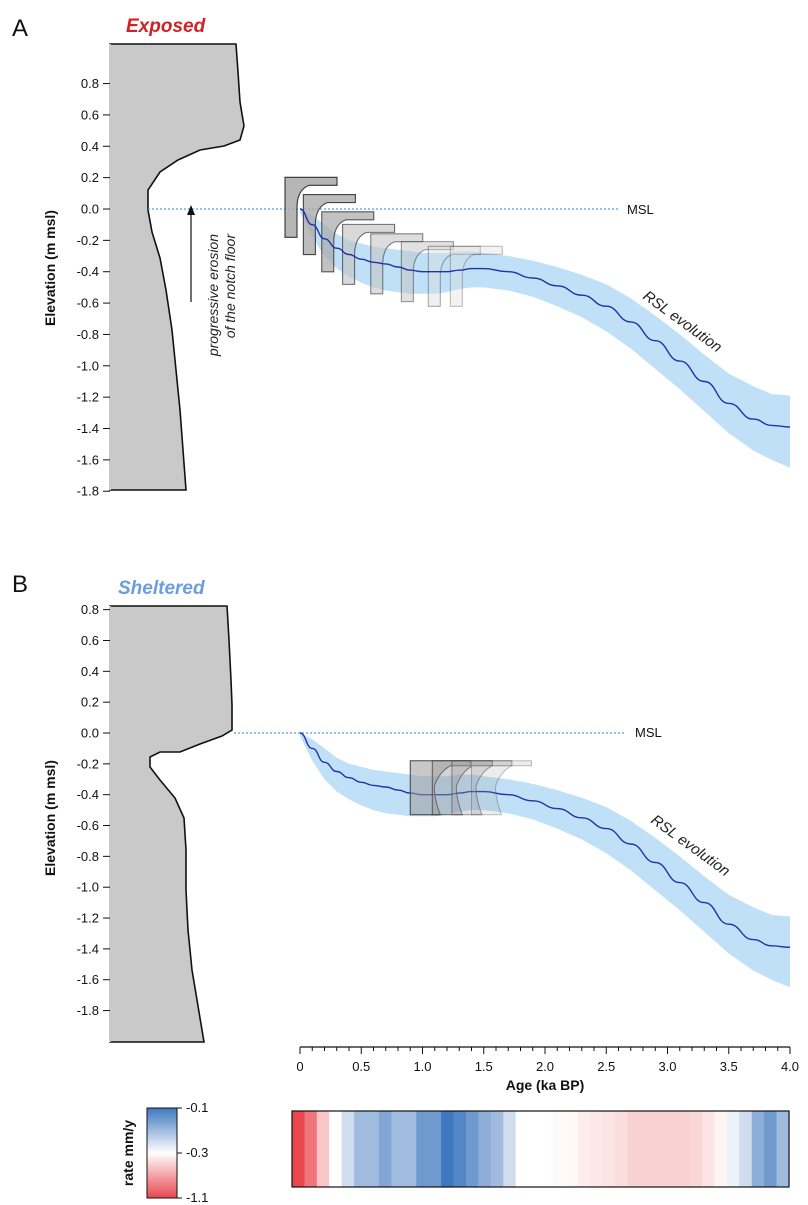 Image resolution: width=808 pixels, height=1205 pixels. Describe the element at coordinates (547, 1060) in the screenshot. I see `x-axis-ticks: 0 0.5 1.0 1.5 2.0 2.5 3.0 3.5 4.0` at that location.